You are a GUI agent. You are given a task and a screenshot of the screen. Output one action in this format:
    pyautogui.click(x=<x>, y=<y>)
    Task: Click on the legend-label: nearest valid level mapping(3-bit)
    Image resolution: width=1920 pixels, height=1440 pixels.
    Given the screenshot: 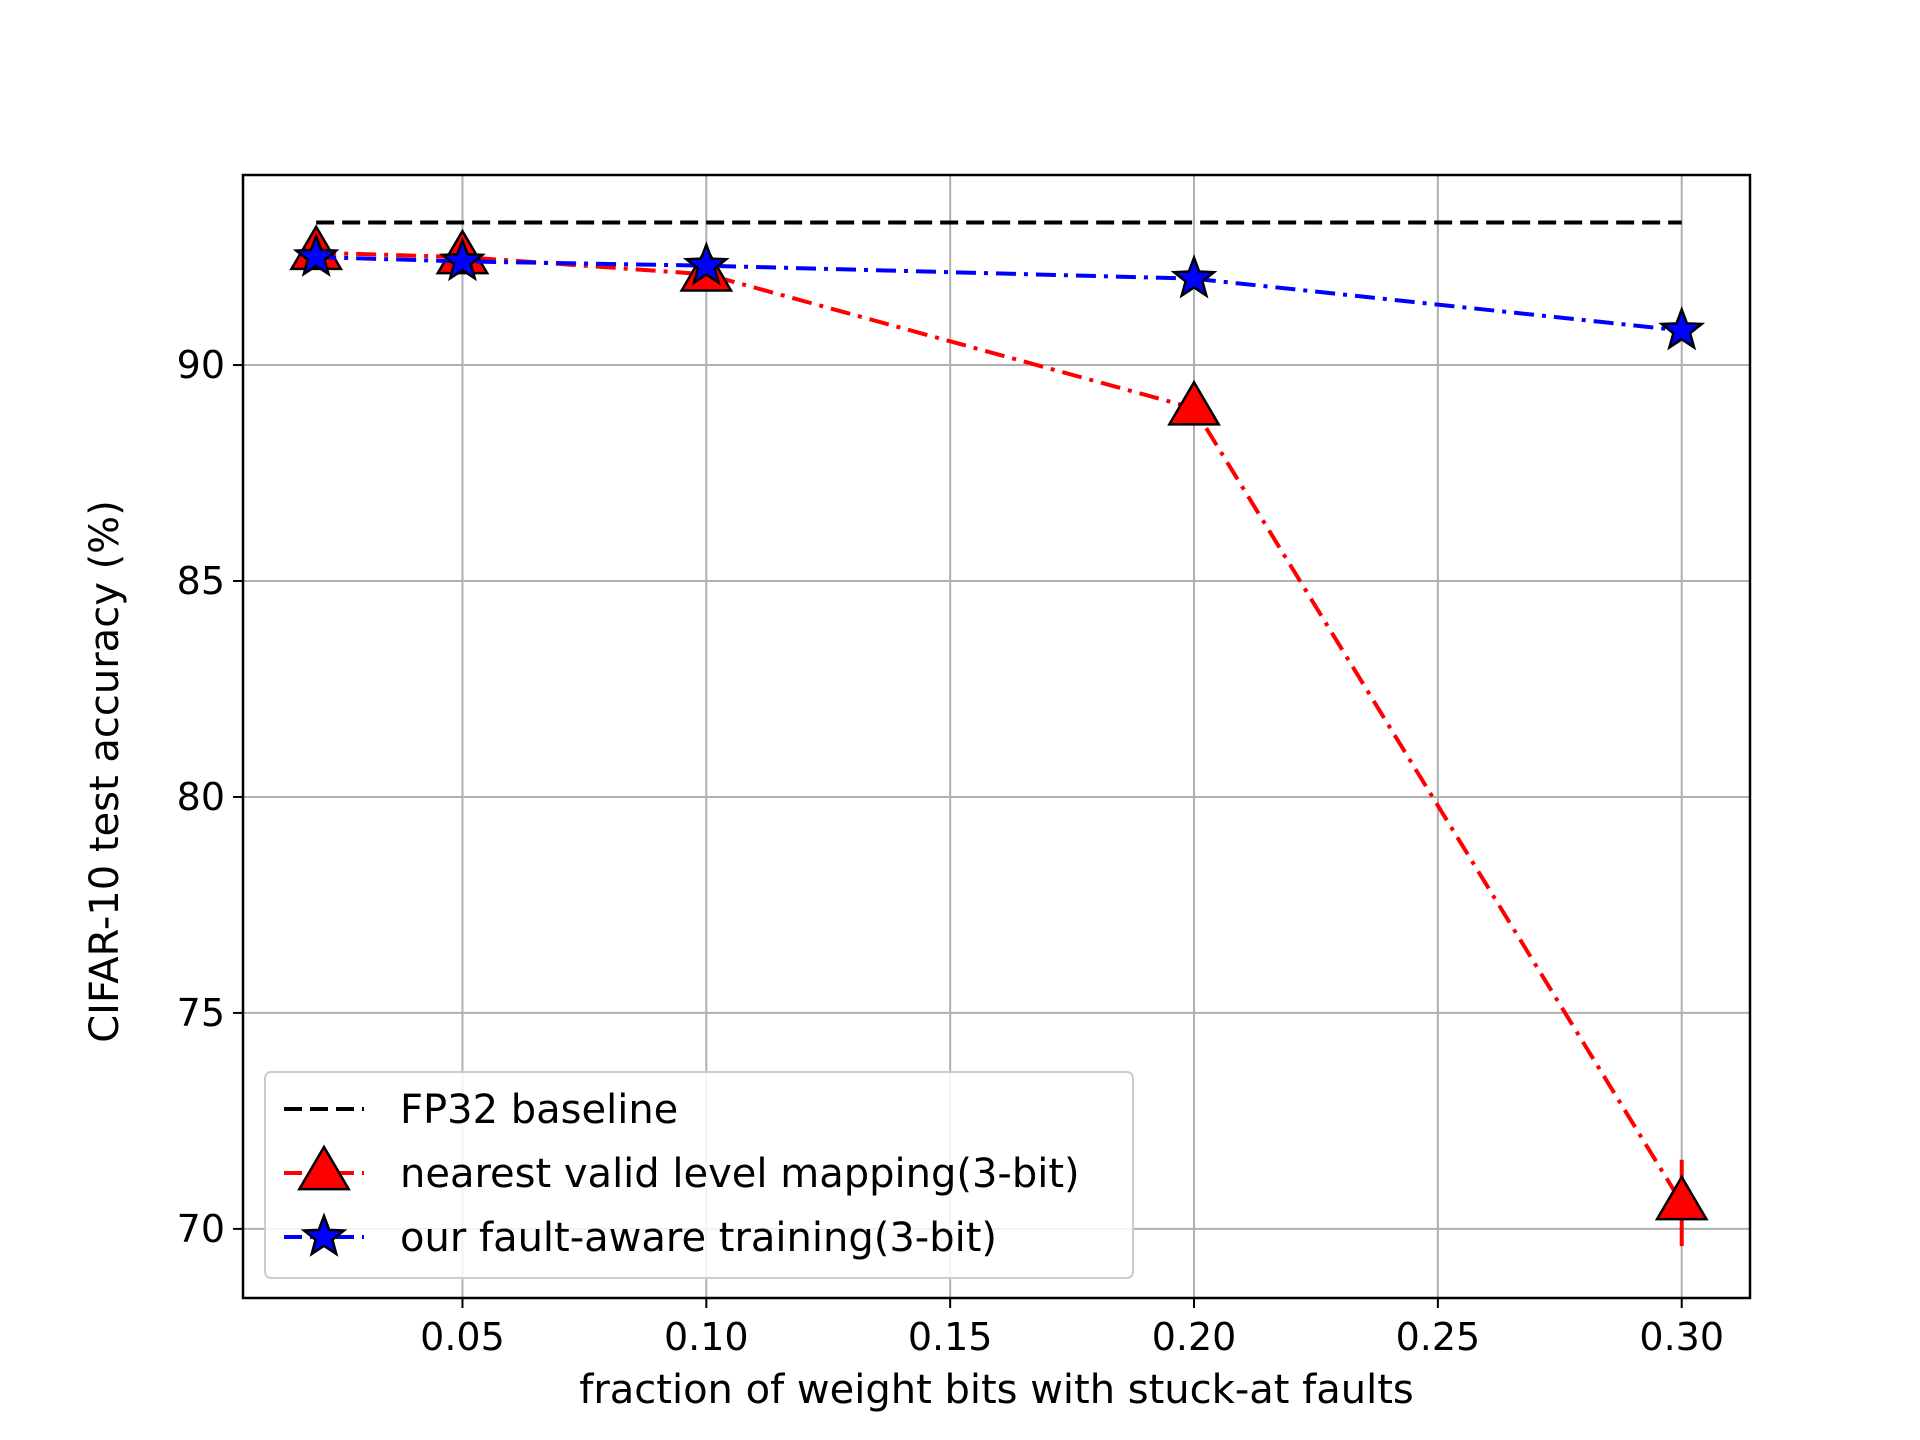 What is the action you would take?
    pyautogui.click(x=740, y=1174)
    